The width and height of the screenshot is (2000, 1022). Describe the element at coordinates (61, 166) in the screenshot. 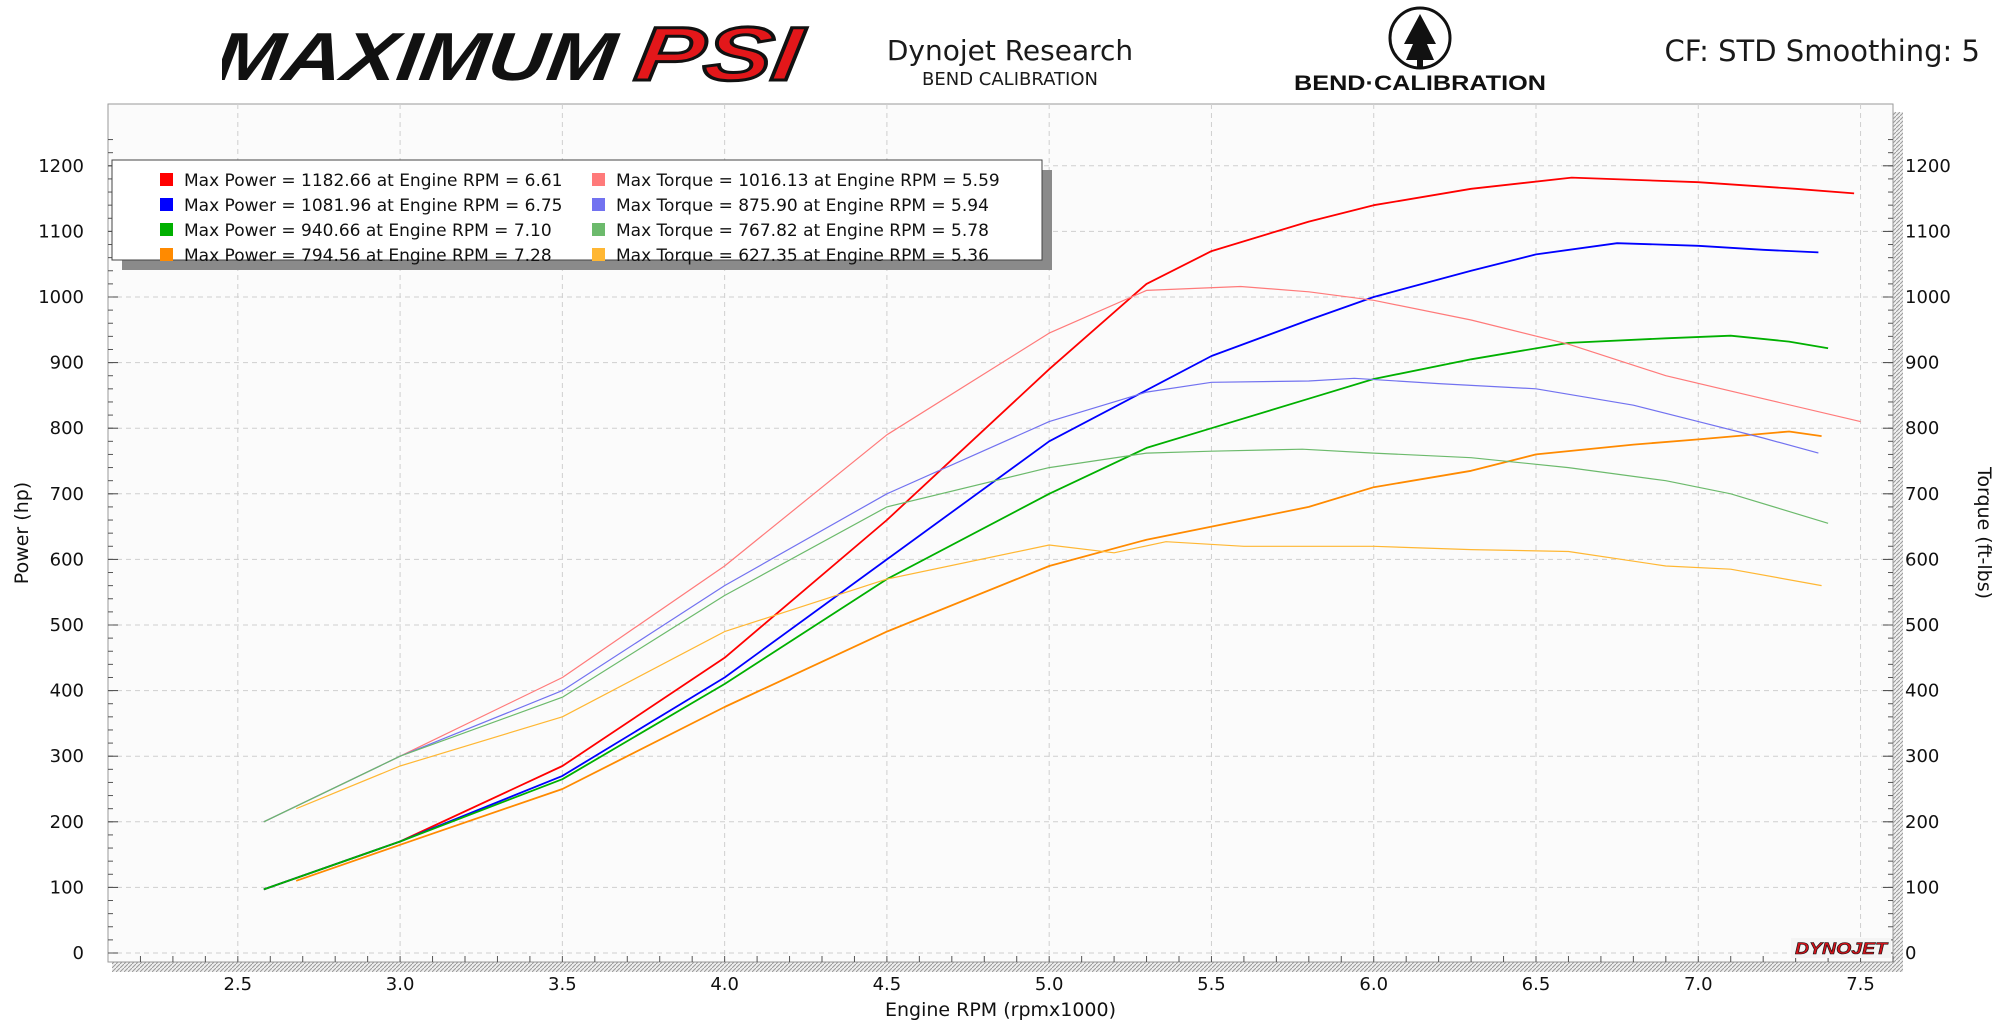

I see `y-left-tick-label: 1200` at that location.